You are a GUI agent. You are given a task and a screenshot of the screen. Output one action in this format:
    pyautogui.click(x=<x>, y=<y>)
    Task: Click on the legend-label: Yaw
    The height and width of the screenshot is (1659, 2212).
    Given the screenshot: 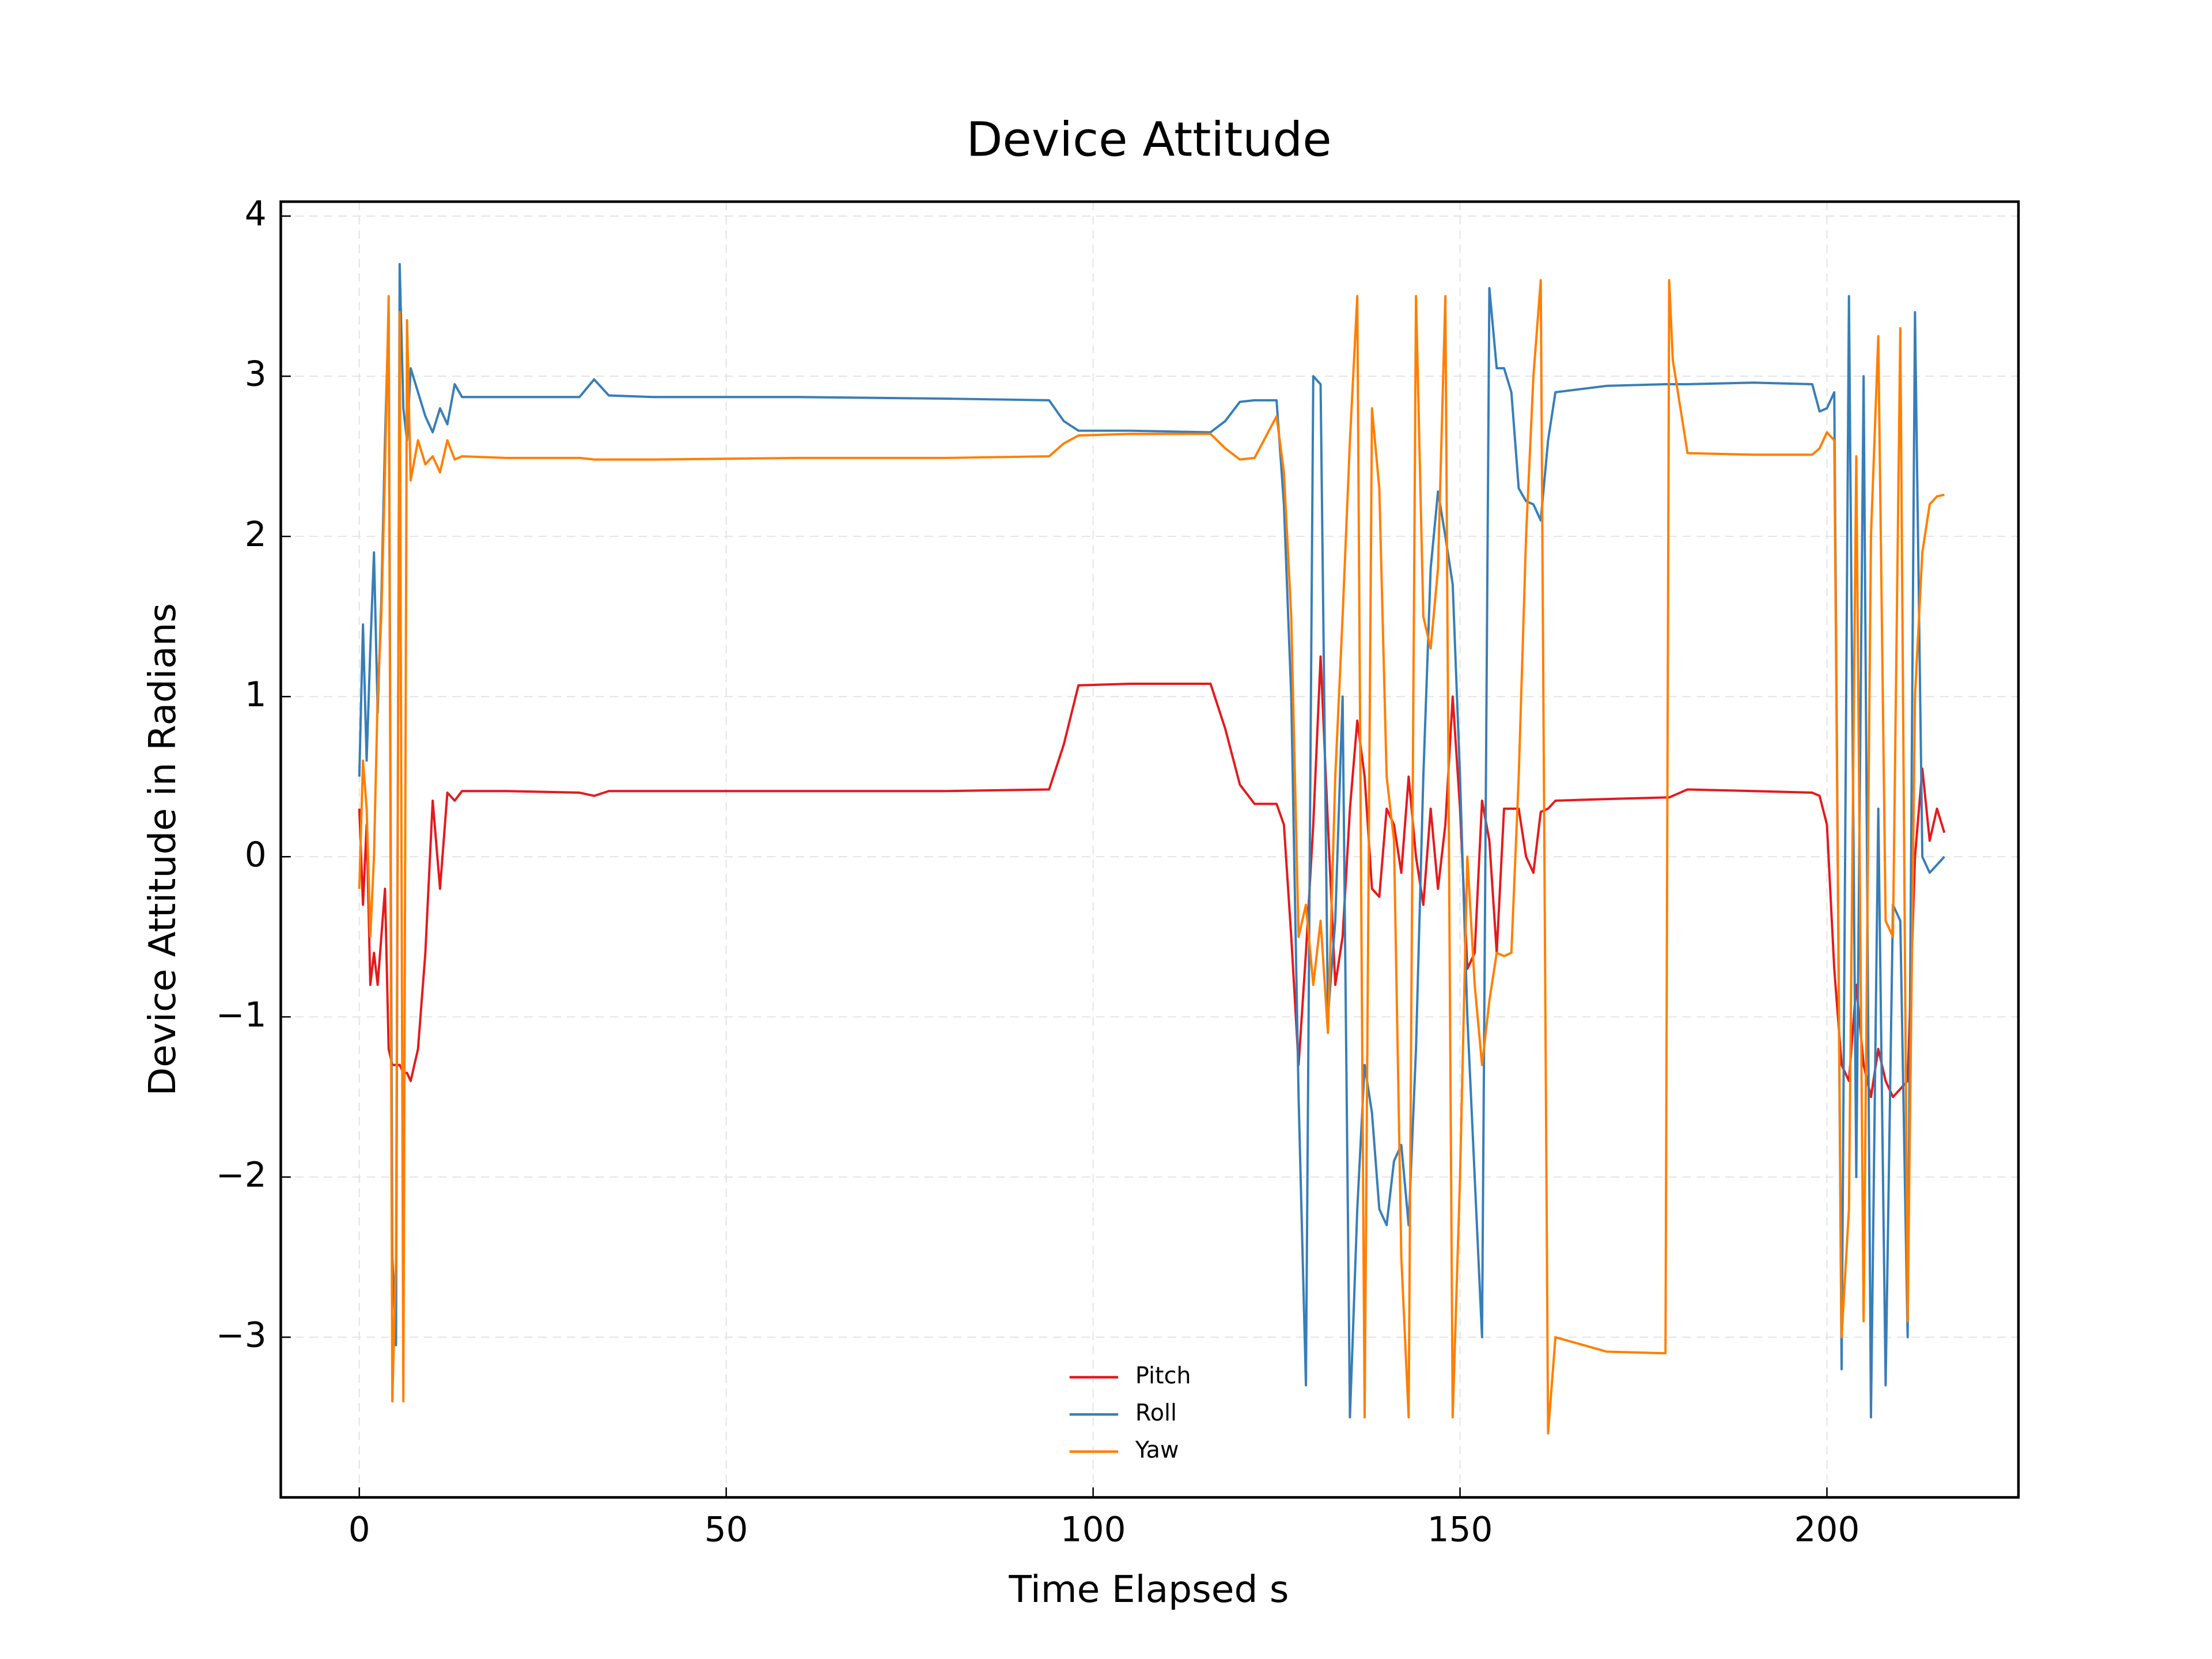 What is the action you would take?
    pyautogui.click(x=1157, y=1450)
    